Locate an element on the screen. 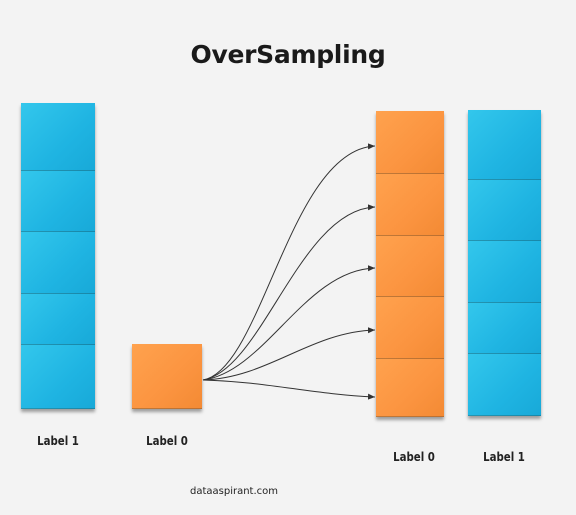 The image size is (576, 515). label1-stack-right is located at coordinates (504, 263).